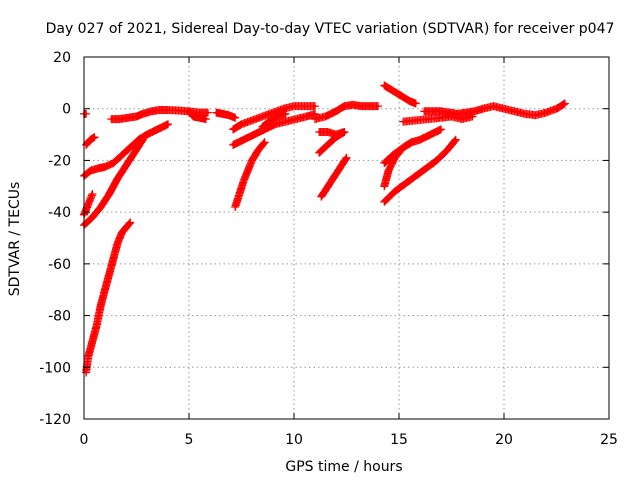 This screenshot has height=480, width=640. I want to click on y-tick-label: -40, so click(59, 213).